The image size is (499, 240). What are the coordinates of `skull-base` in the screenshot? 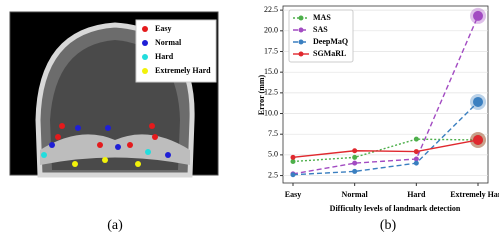 It's located at (115, 149).